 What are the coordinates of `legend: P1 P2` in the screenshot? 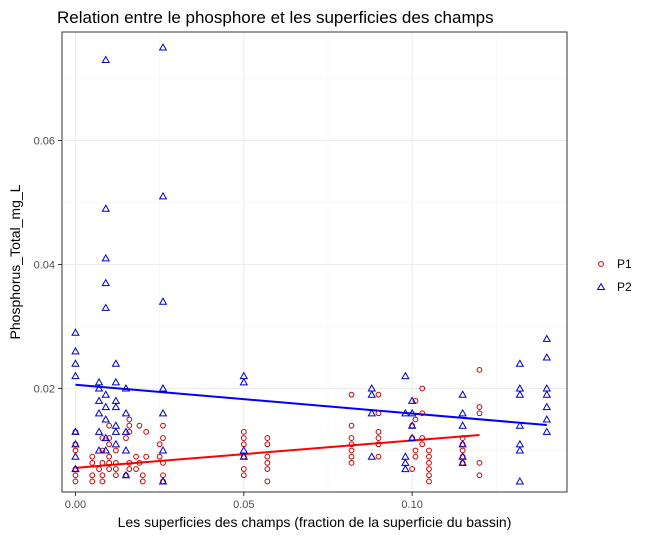 It's located at (614, 275).